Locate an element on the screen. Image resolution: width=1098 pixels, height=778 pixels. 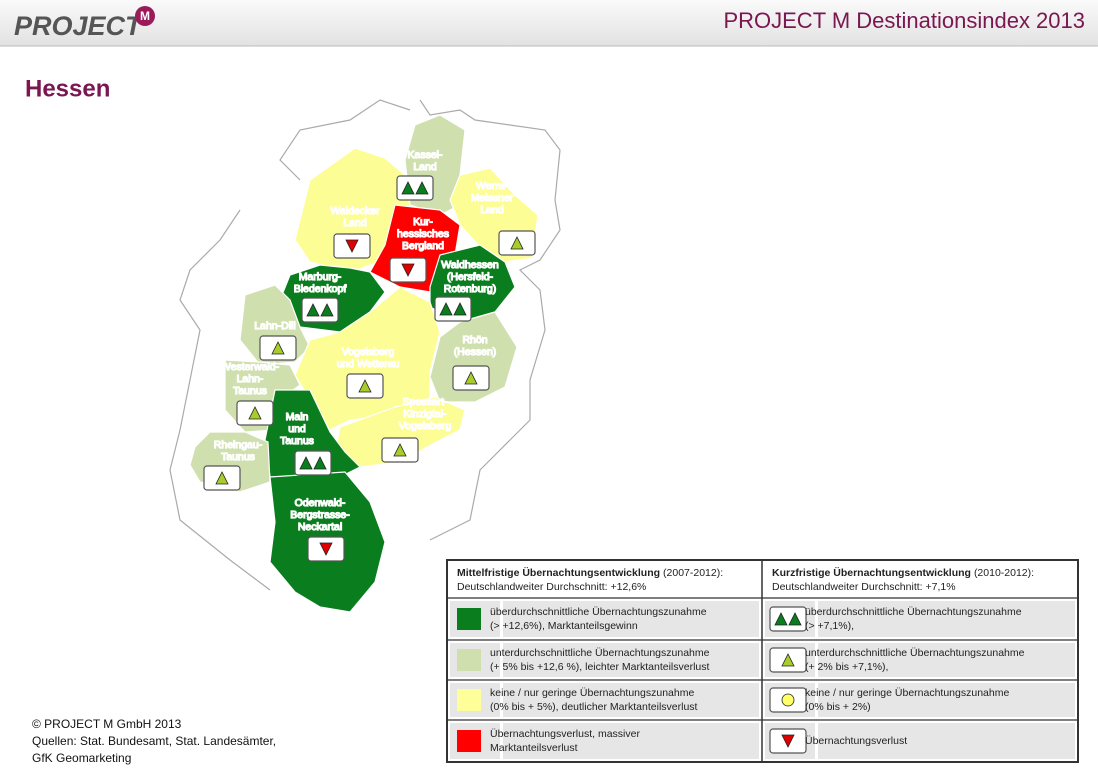
region-label: Odenwald- is located at coordinates (320, 503).